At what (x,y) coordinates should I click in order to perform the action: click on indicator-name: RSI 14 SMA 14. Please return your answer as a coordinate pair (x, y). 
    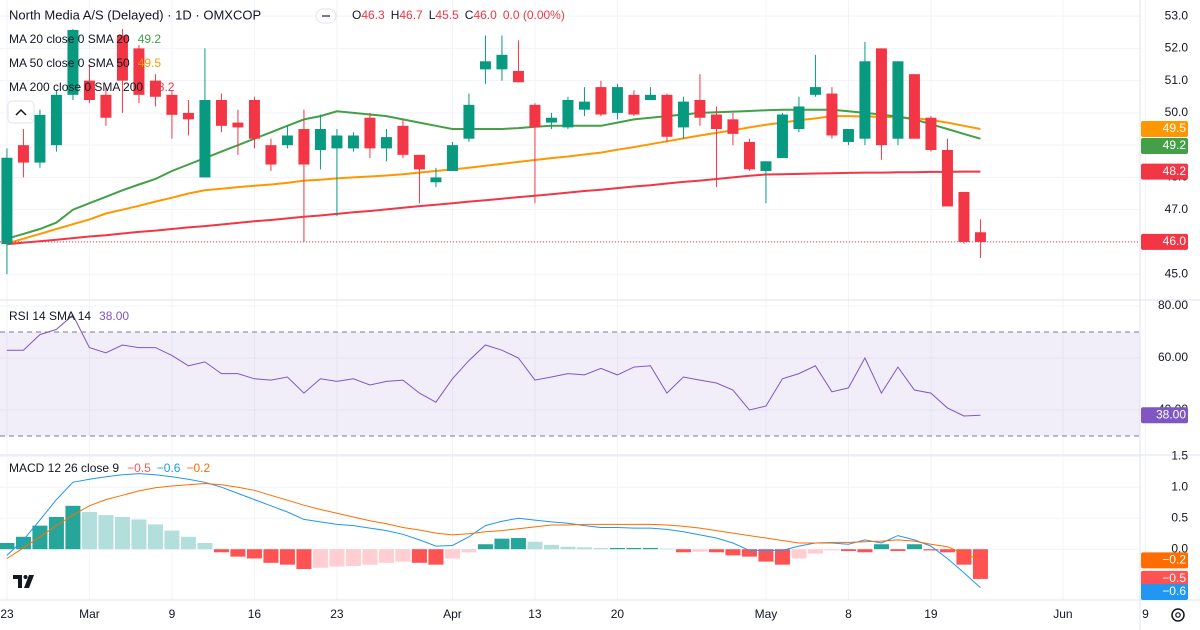
    Looking at the image, I should click on (50, 316).